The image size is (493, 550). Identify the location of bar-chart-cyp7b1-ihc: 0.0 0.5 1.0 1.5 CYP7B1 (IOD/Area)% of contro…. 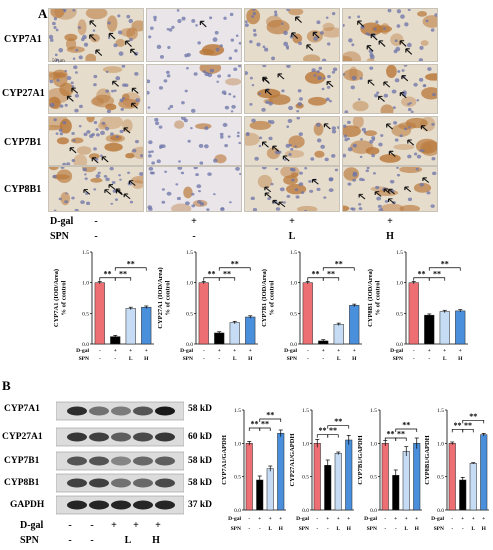
(311, 306).